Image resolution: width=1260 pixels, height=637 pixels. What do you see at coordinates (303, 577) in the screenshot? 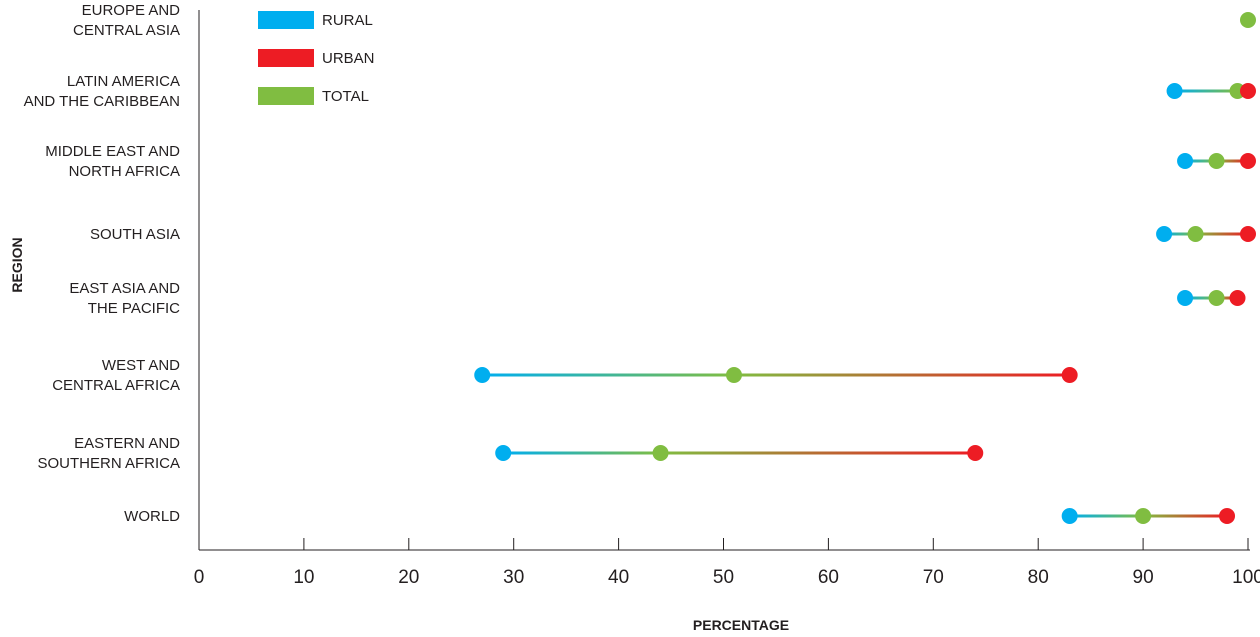
I see `x-tick-label: 10` at bounding box center [303, 577].